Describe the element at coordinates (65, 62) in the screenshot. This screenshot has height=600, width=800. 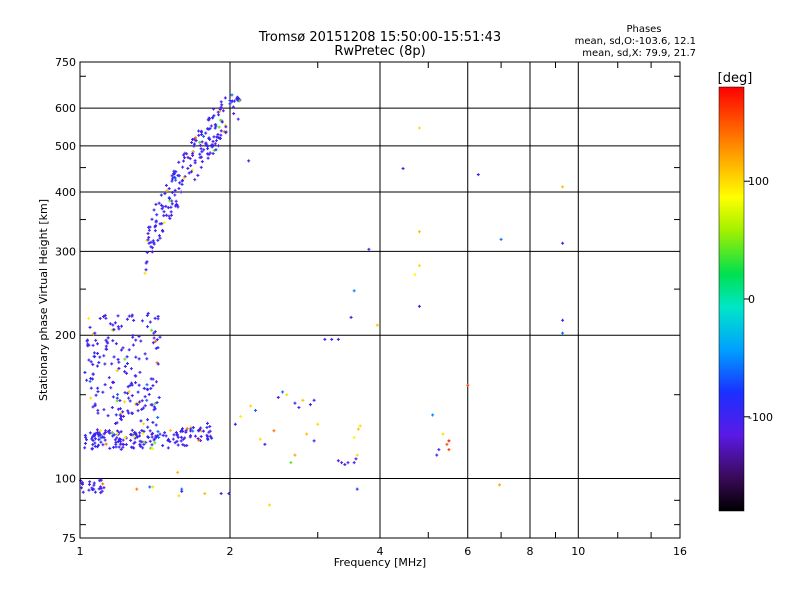
I see `y-tick-label: 750` at that location.